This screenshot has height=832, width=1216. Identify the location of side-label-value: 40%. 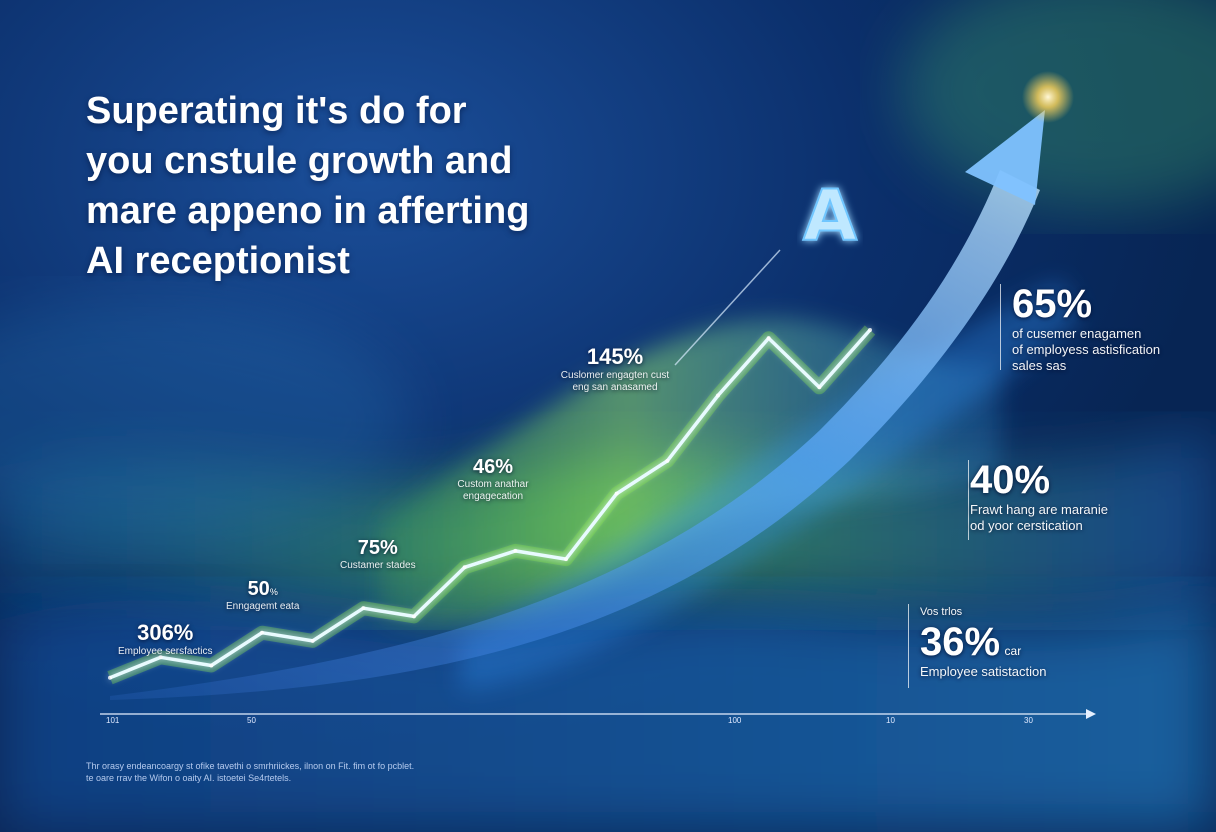
(1010, 480).